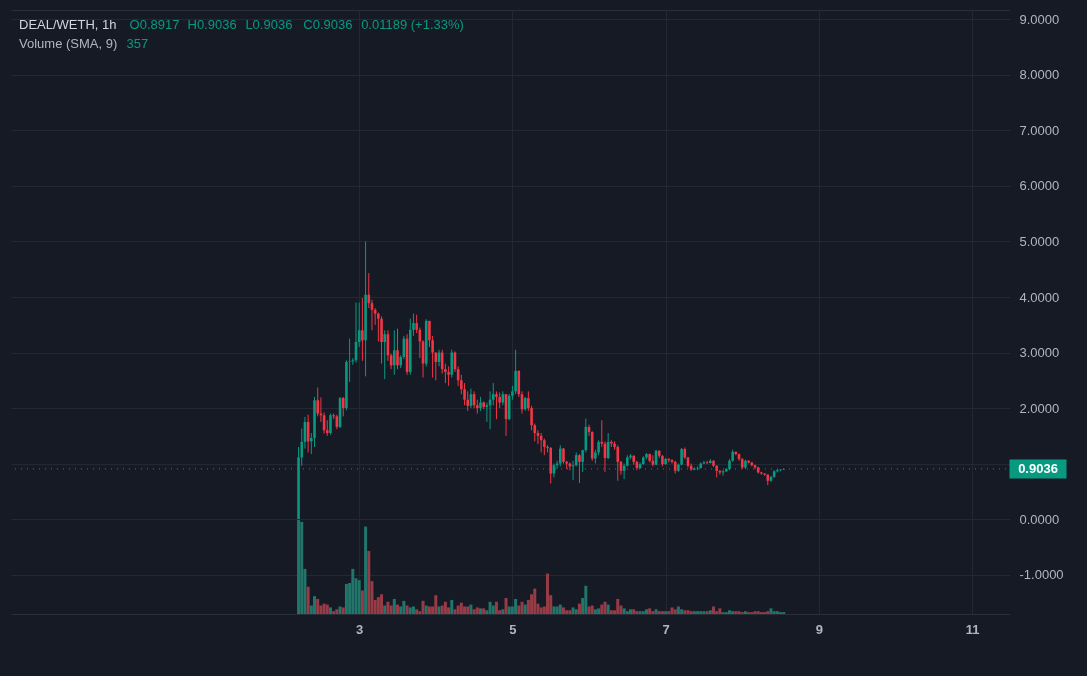 The width and height of the screenshot is (1089, 681). Describe the element at coordinates (1041, 575) in the screenshot. I see `y-tick-label: -1.0000` at that location.